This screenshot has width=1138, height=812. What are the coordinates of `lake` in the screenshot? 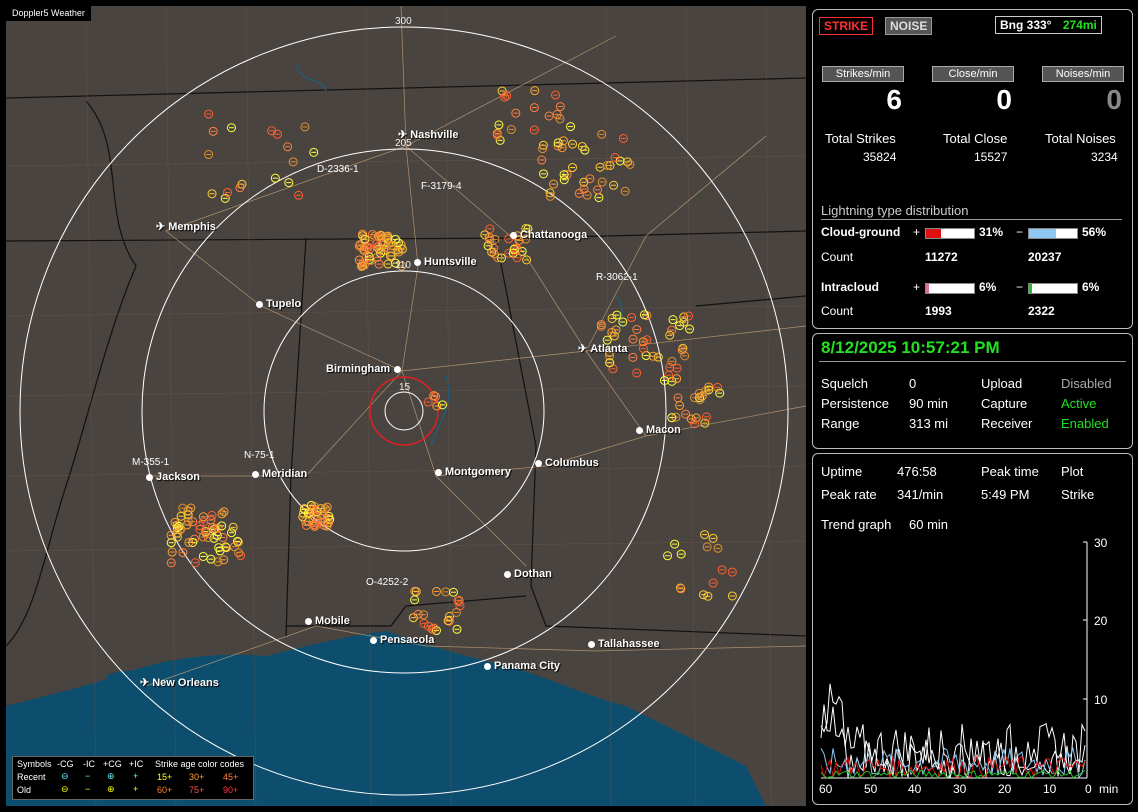 It's located at (131, 680).